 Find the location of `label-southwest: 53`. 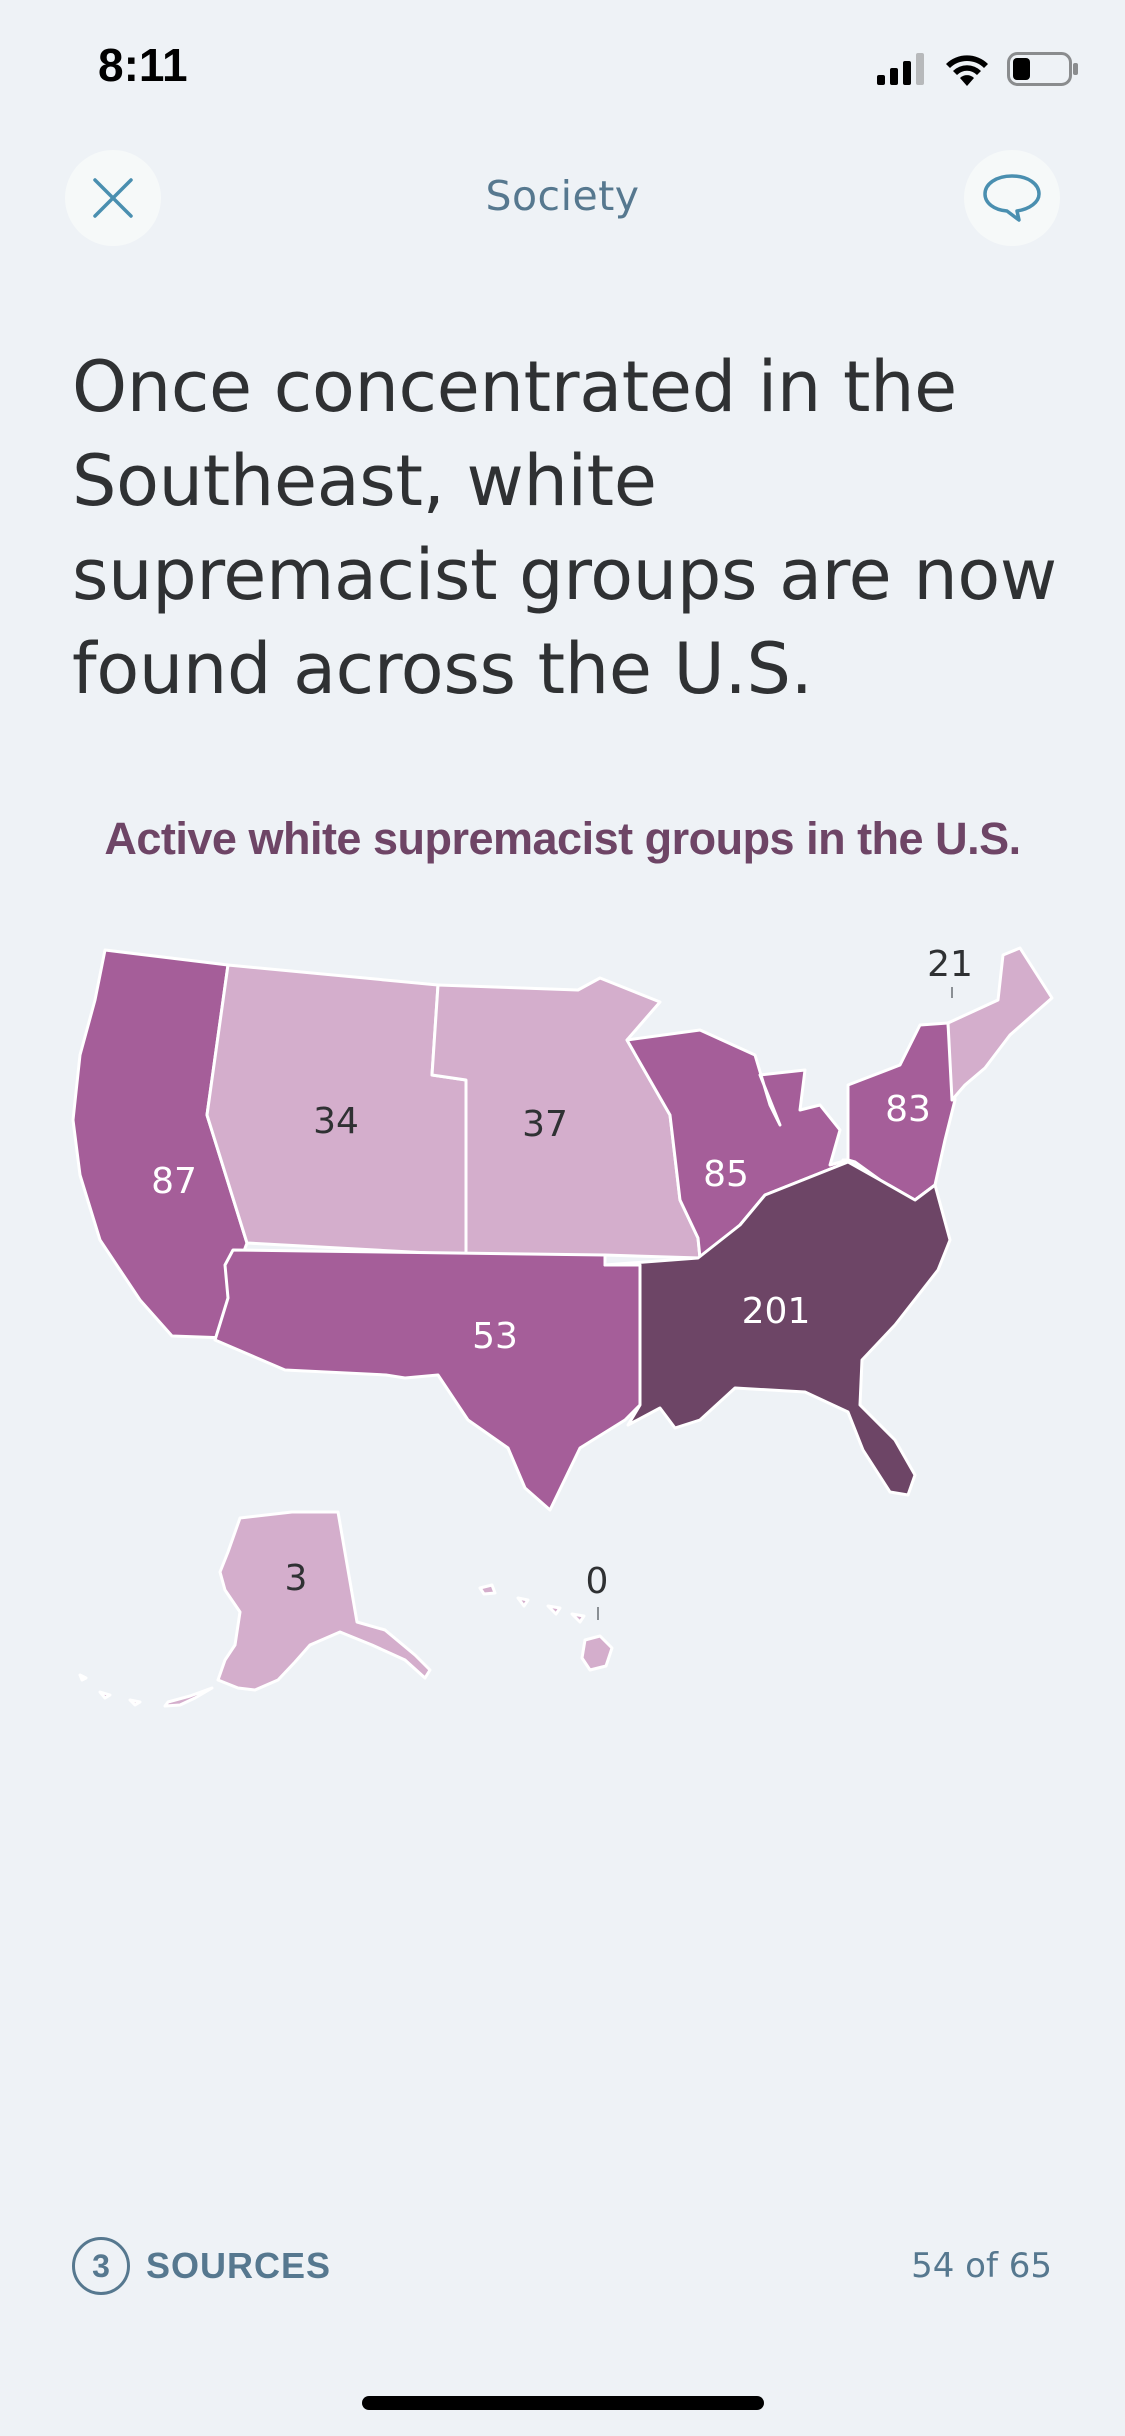

label-southwest: 53 is located at coordinates (495, 1336).